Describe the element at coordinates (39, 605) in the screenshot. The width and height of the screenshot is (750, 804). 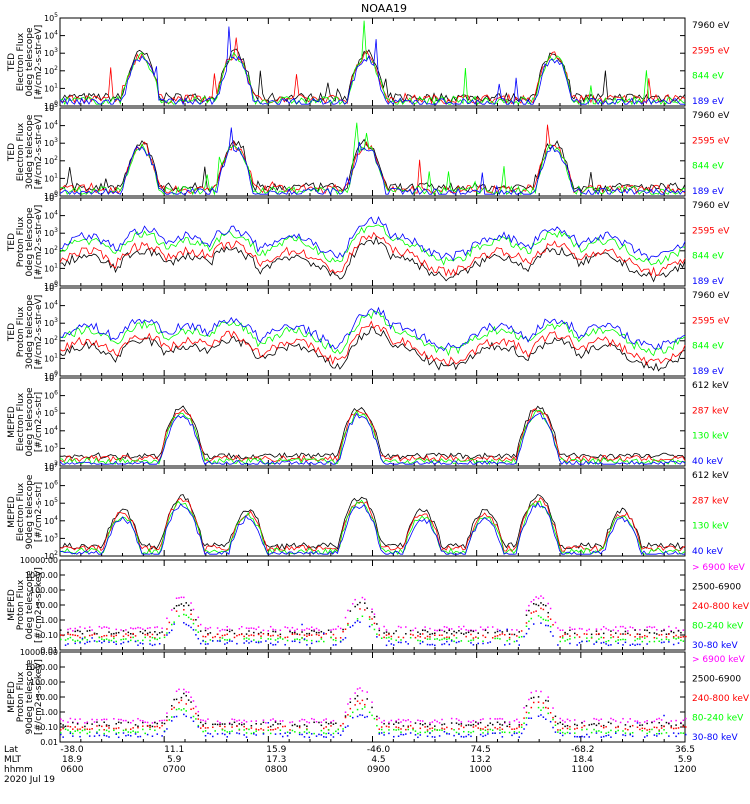
I see `y-axis-label-line: [#/cm2-s-sr-keV]` at that location.